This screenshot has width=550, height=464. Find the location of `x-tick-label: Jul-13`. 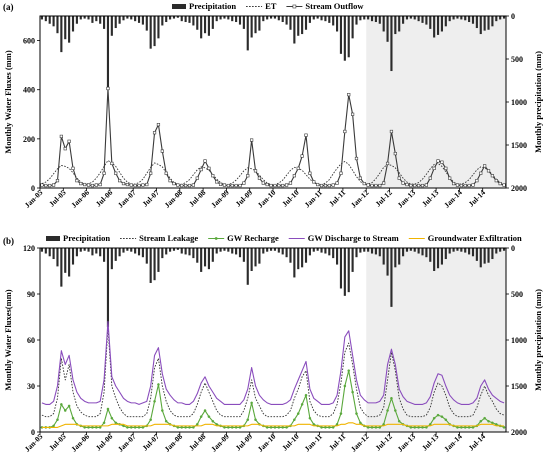

x-tick-label: Jul-13 is located at coordinates (430, 198).